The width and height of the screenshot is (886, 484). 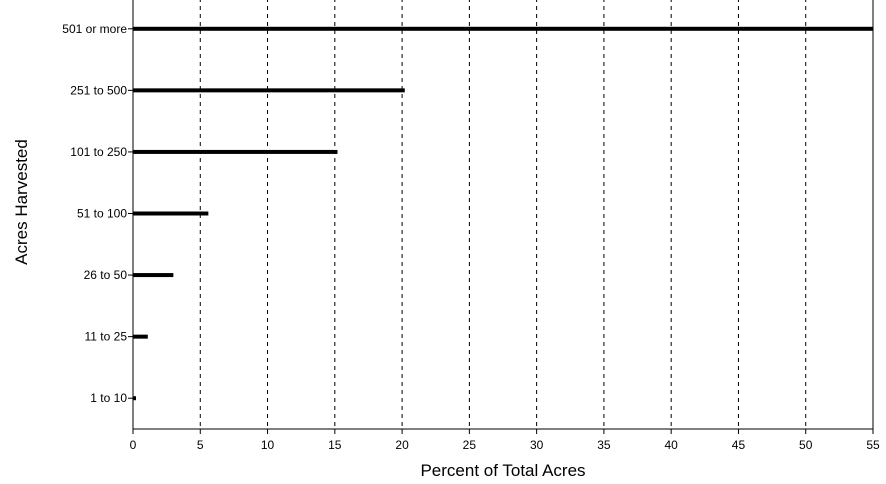 I want to click on x-tick-label-45: 45, so click(x=739, y=445).